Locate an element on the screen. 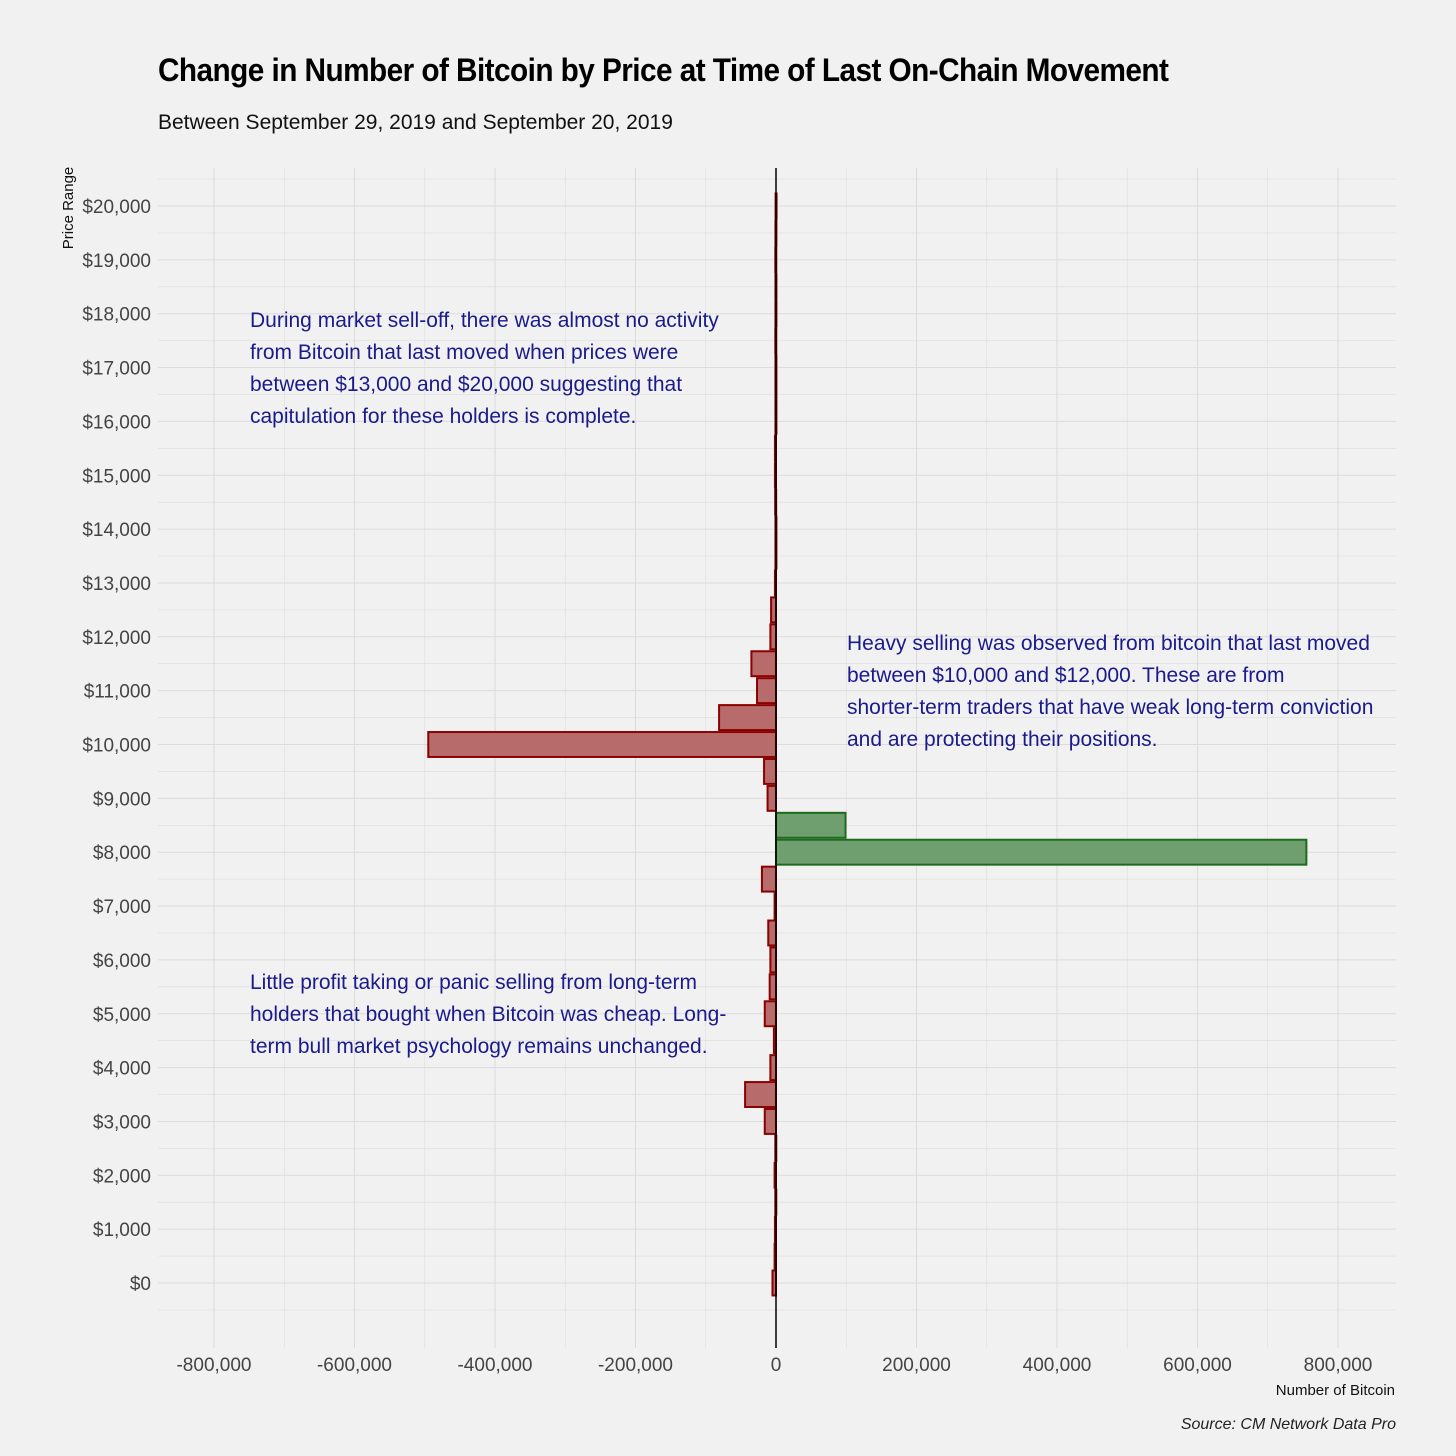  y-tick-label: $20,000 is located at coordinates (116, 207).